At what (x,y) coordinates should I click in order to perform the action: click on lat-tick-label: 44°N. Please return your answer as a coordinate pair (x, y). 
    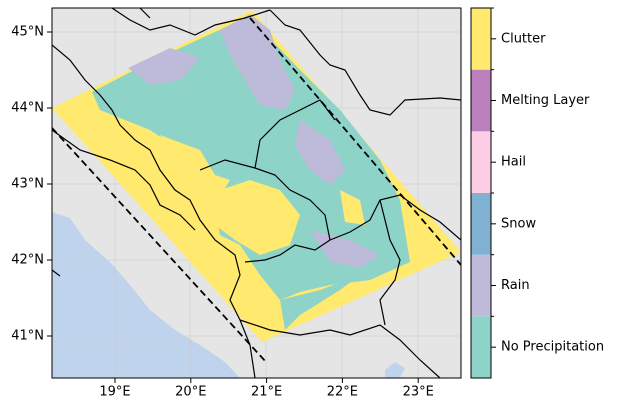
    Looking at the image, I should click on (27, 108).